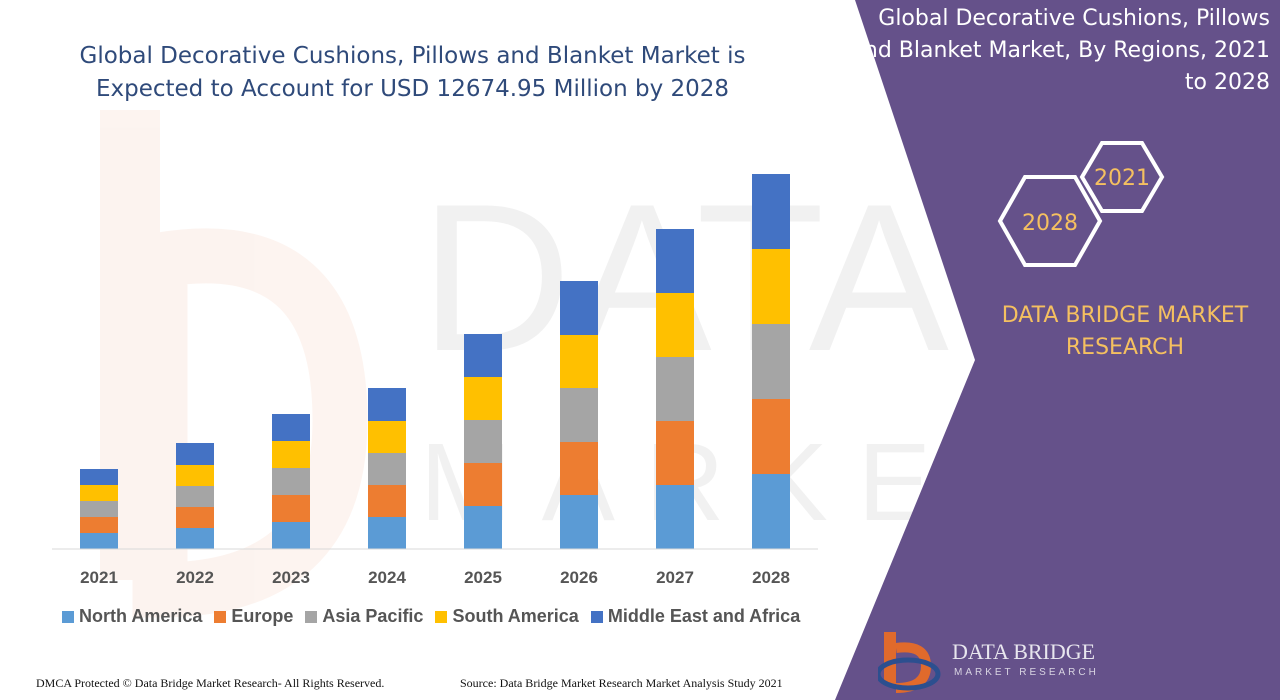 This screenshot has width=1280, height=700. Describe the element at coordinates (483, 577) in the screenshot. I see `x-tick-label-2025: 2025` at that location.